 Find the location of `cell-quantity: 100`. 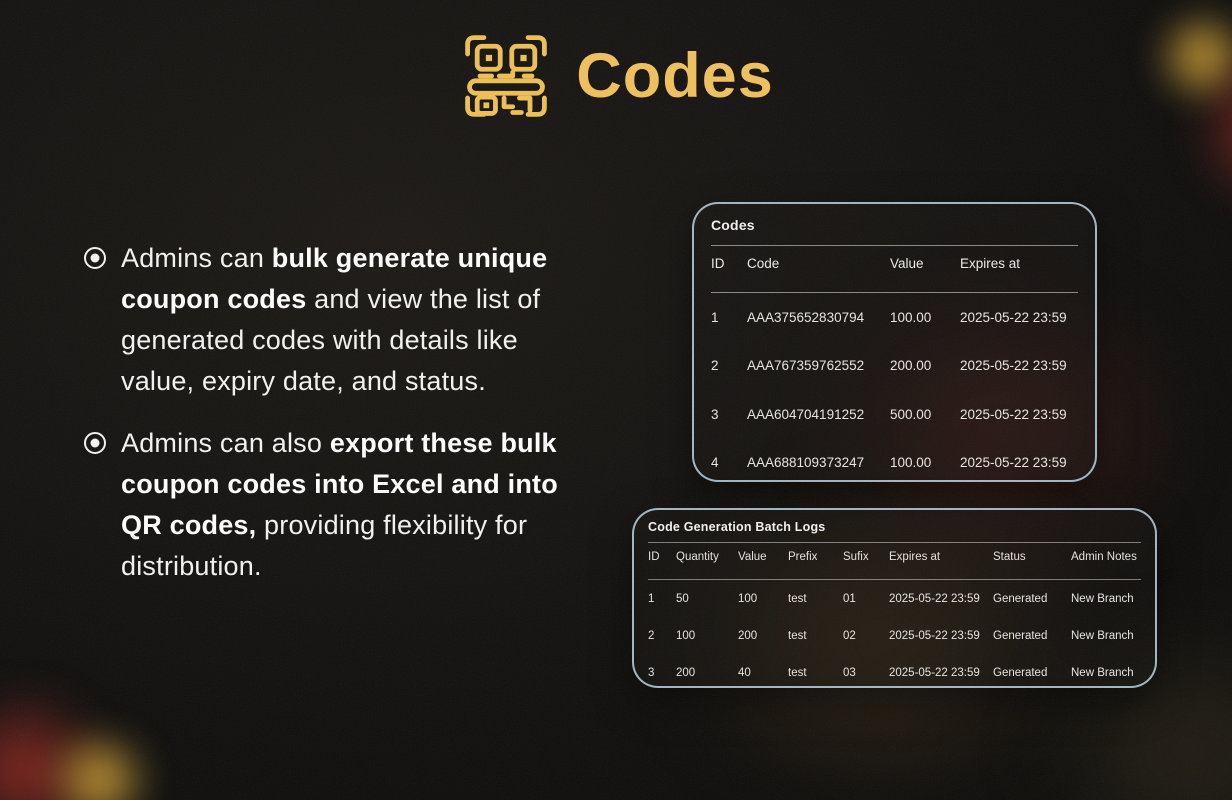

cell-quantity: 100 is located at coordinates (686, 635).